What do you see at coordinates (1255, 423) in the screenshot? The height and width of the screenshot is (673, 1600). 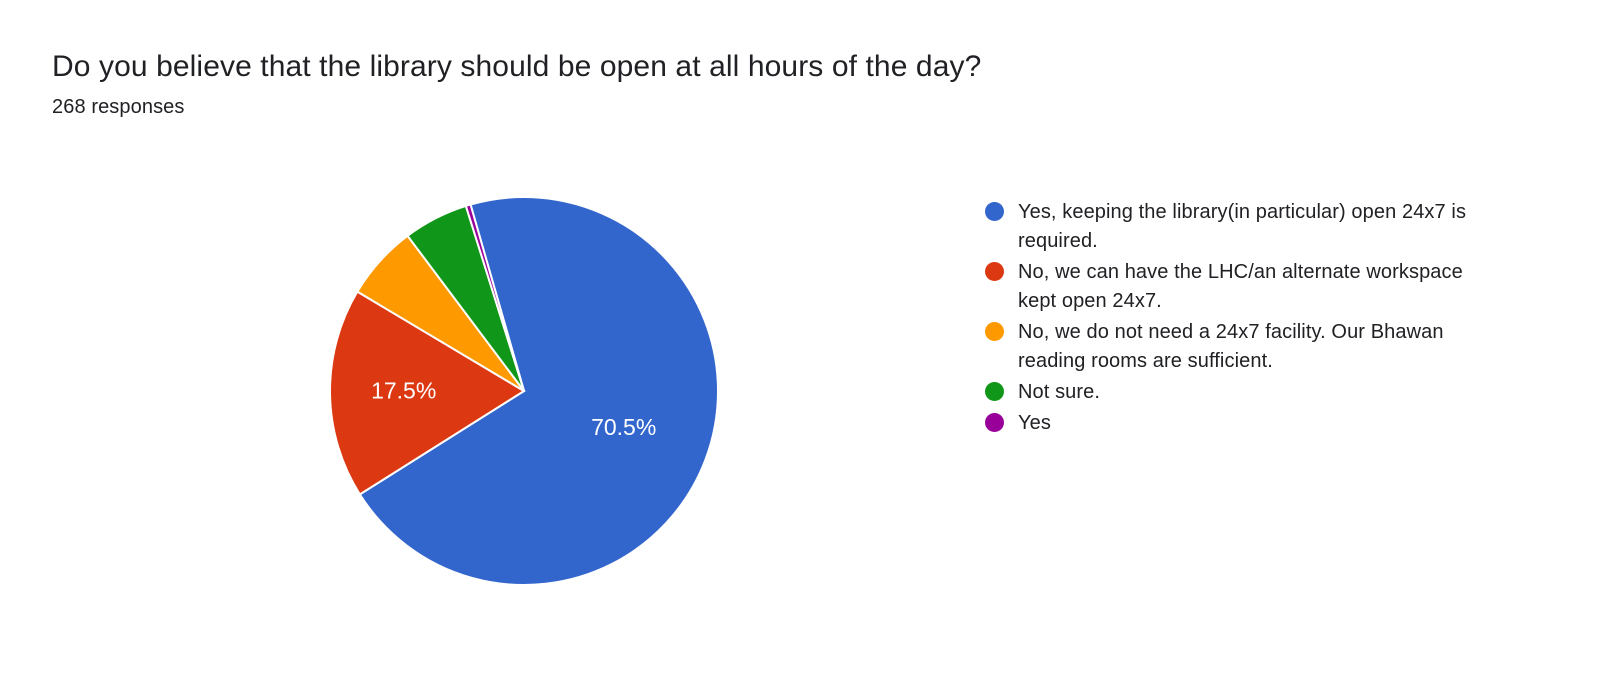 I see `legend-item: Yes` at bounding box center [1255, 423].